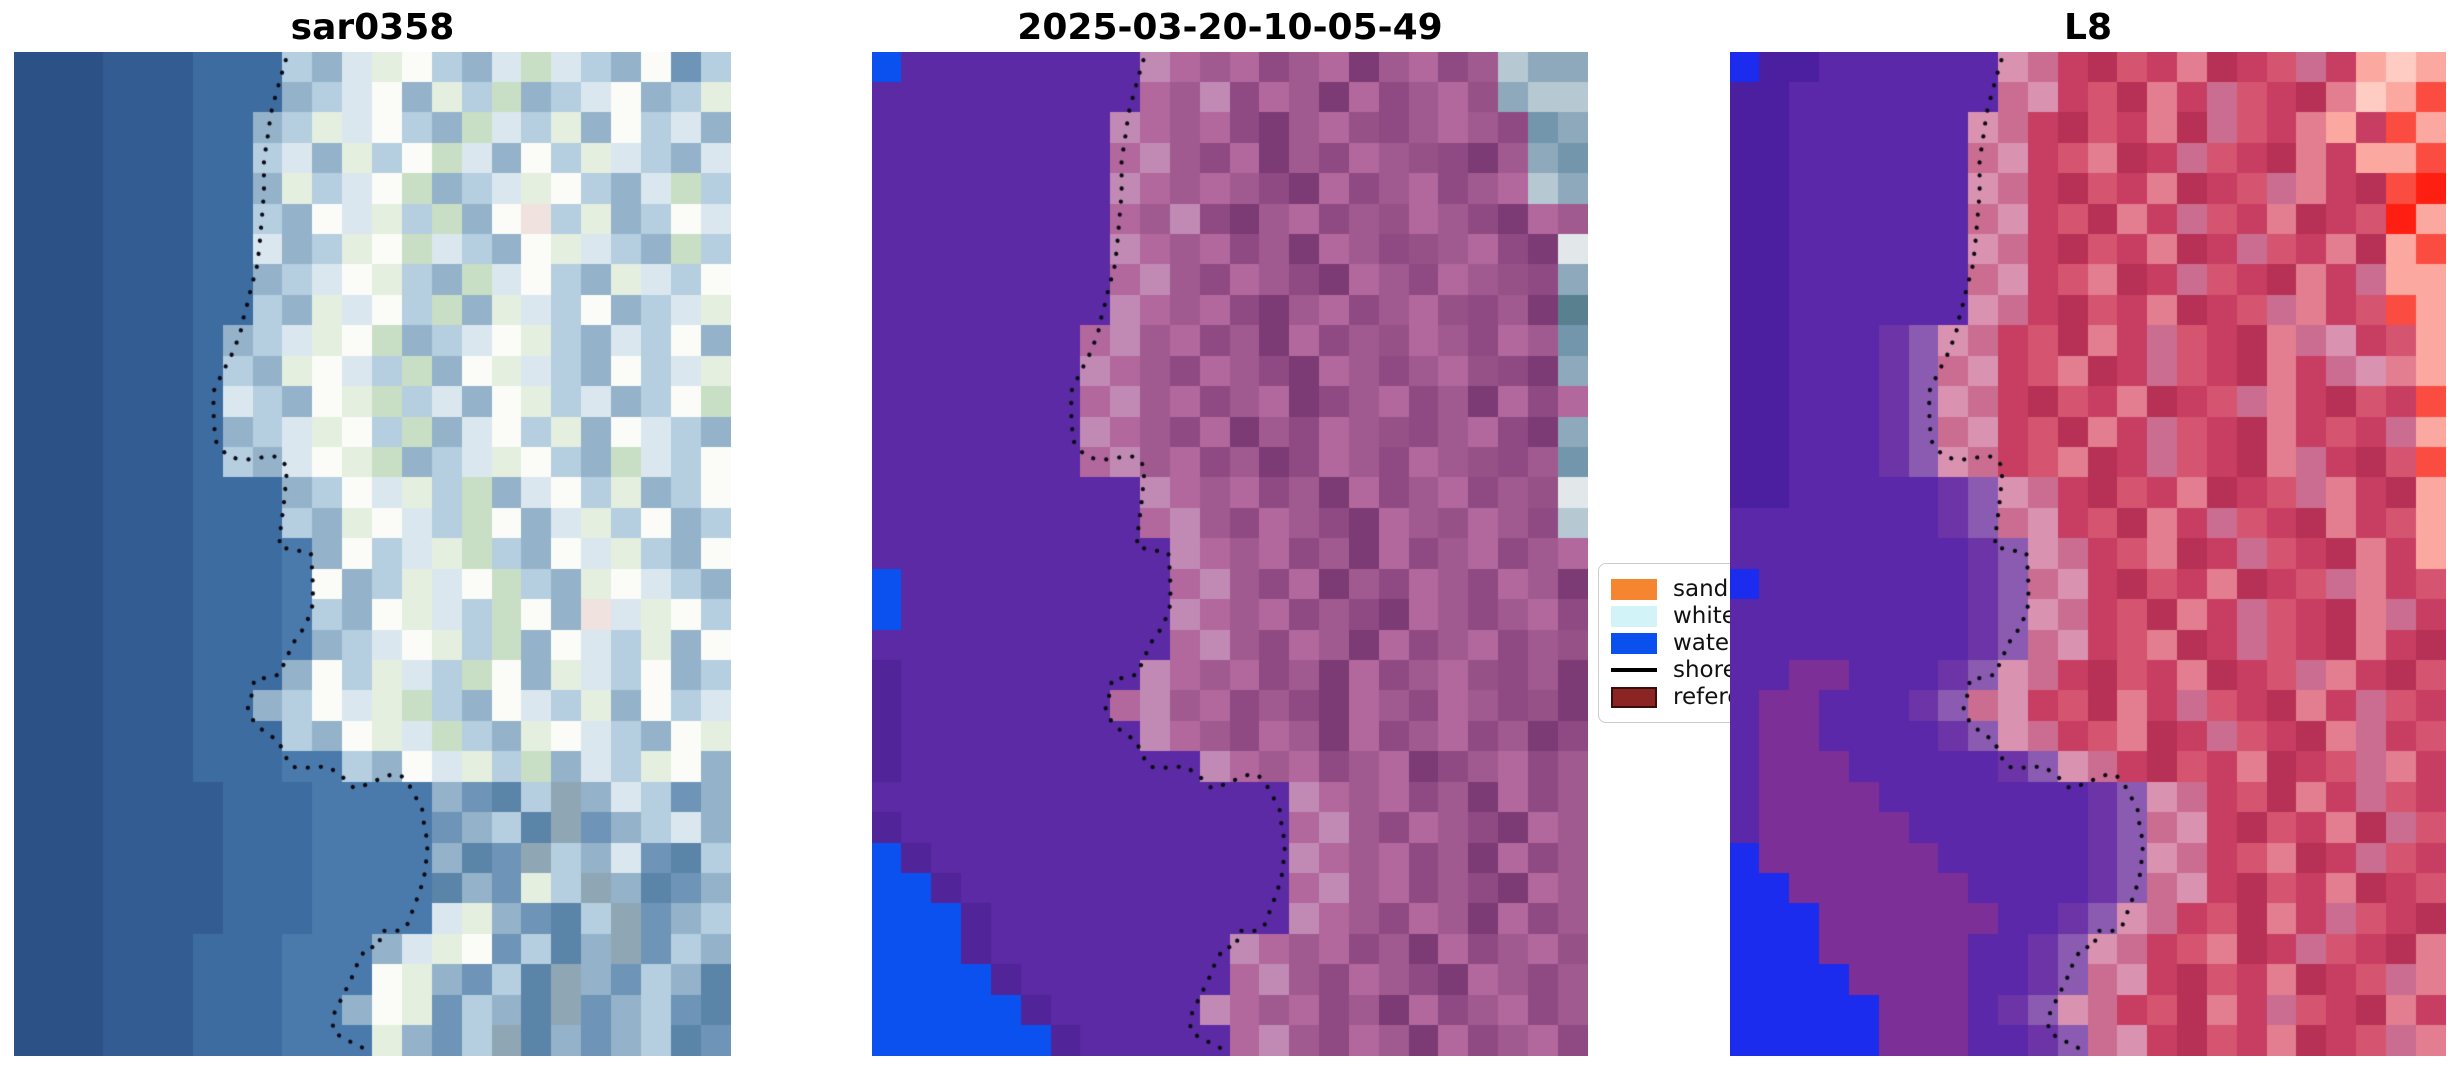 This screenshot has height=1072, width=2460. I want to click on panel-title-l8: L8, so click(2088, 27).